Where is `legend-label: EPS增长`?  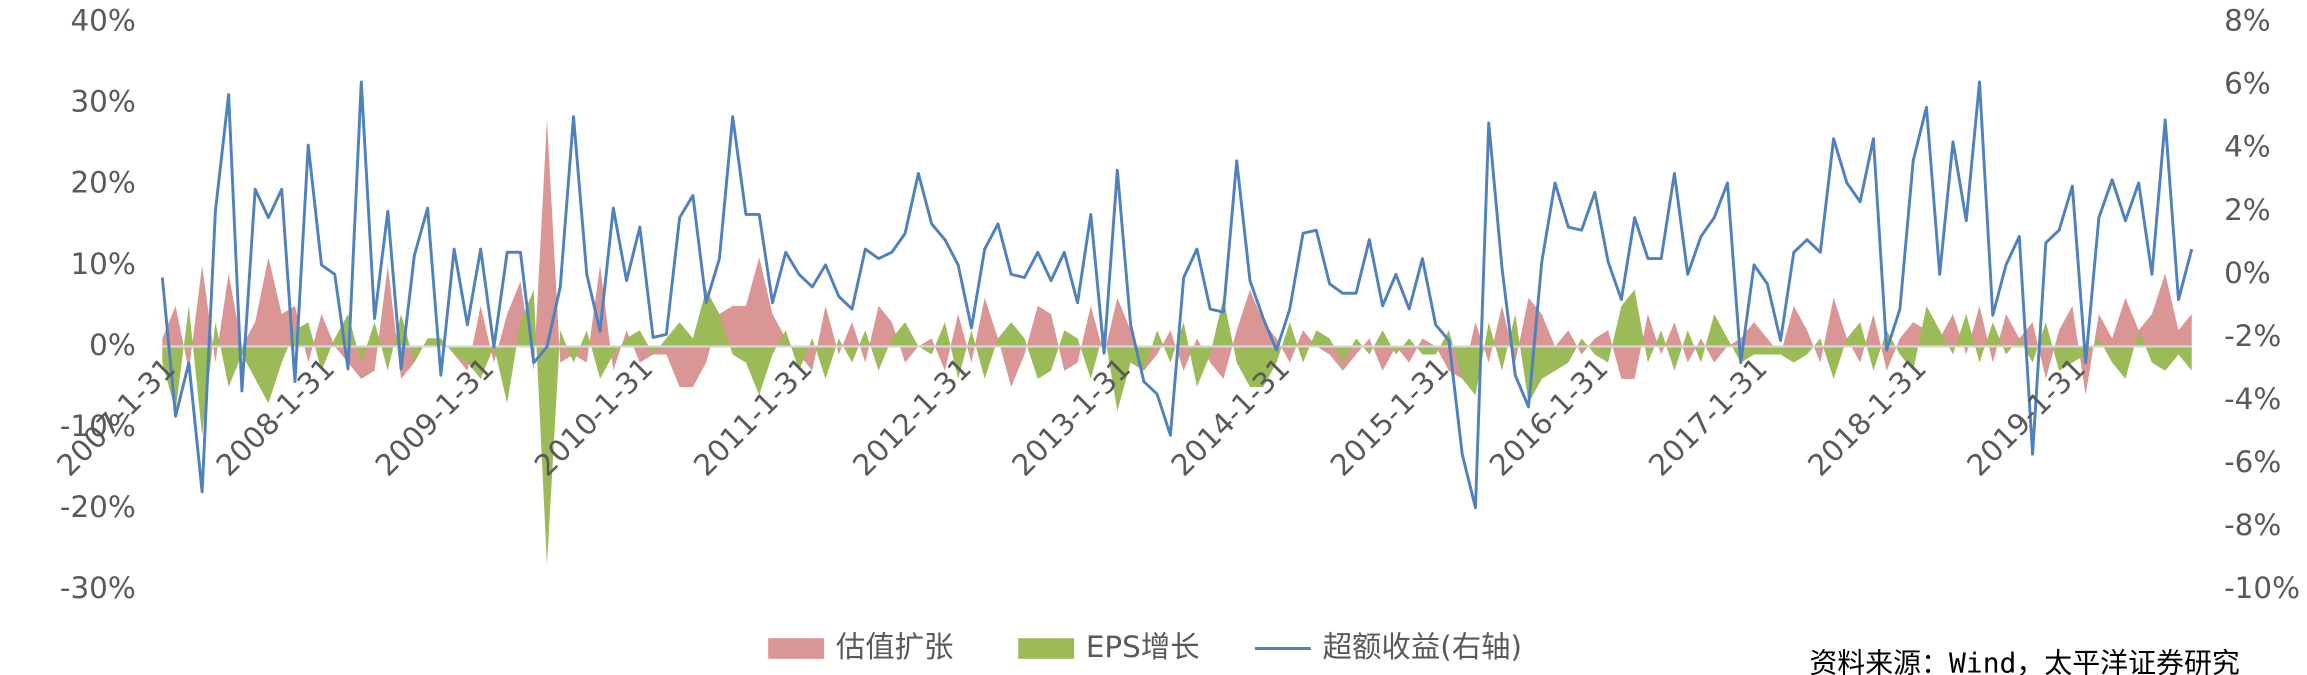 legend-label: EPS增长 is located at coordinates (1143, 647).